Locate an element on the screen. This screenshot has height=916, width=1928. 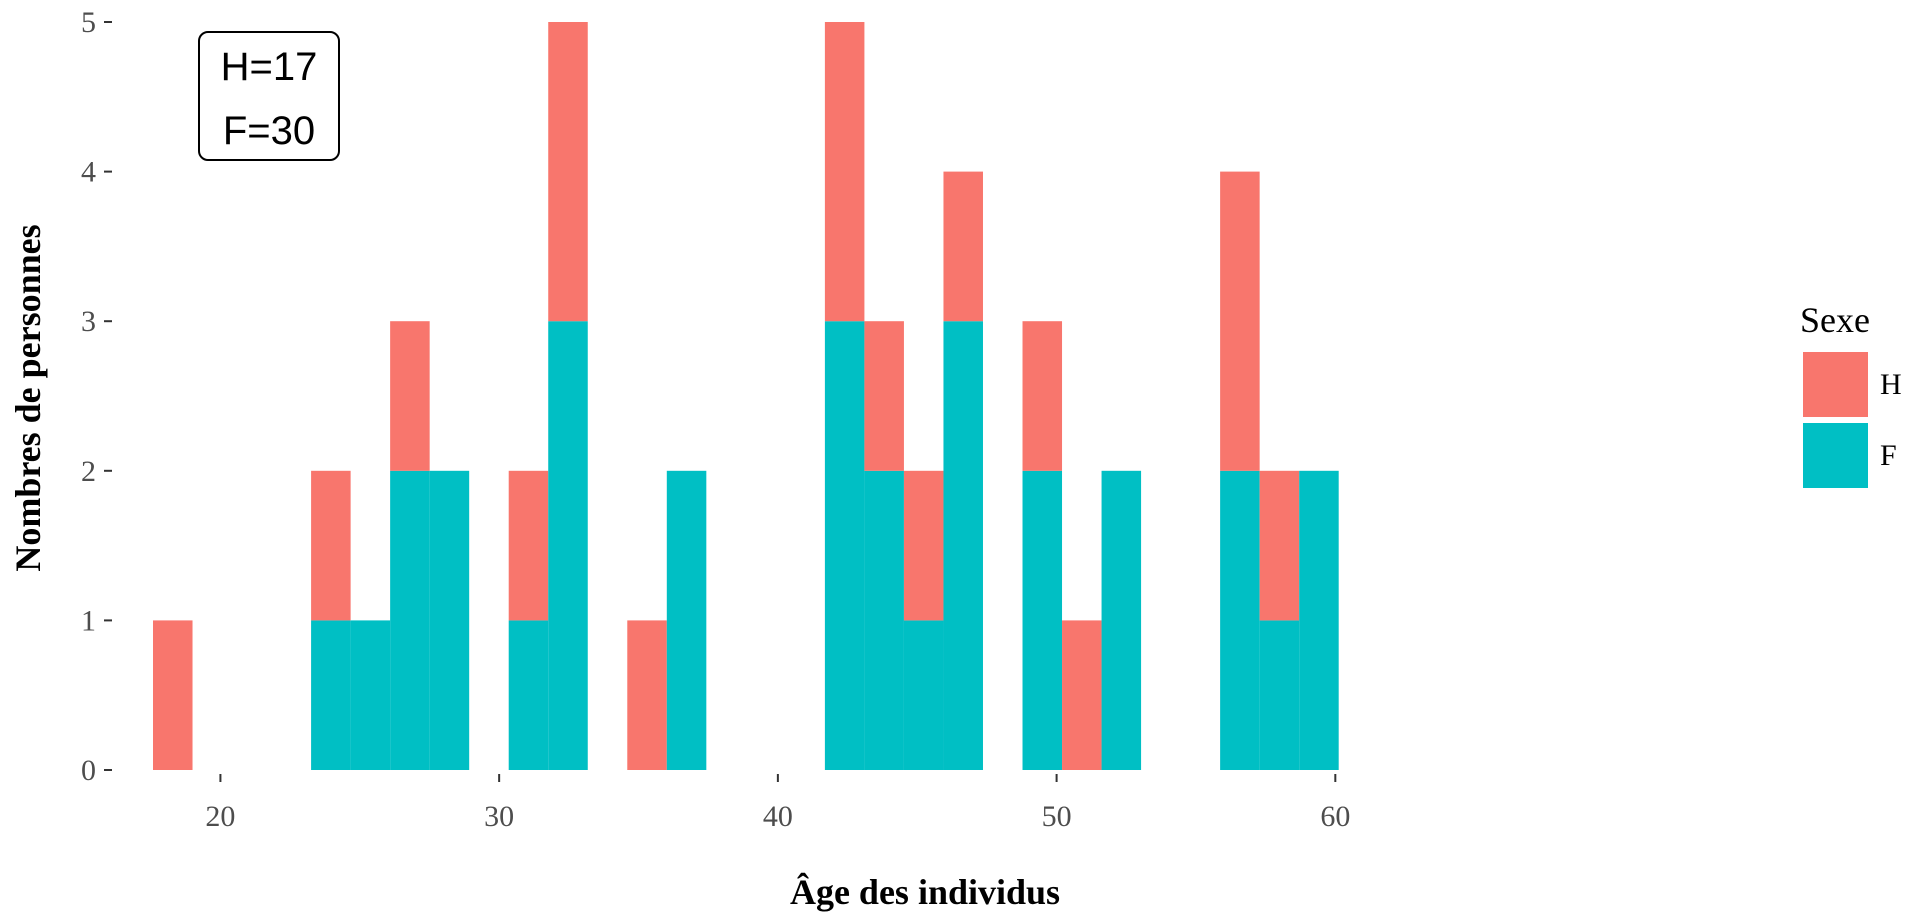
y-tick-label-2: 2 is located at coordinates (88, 471).